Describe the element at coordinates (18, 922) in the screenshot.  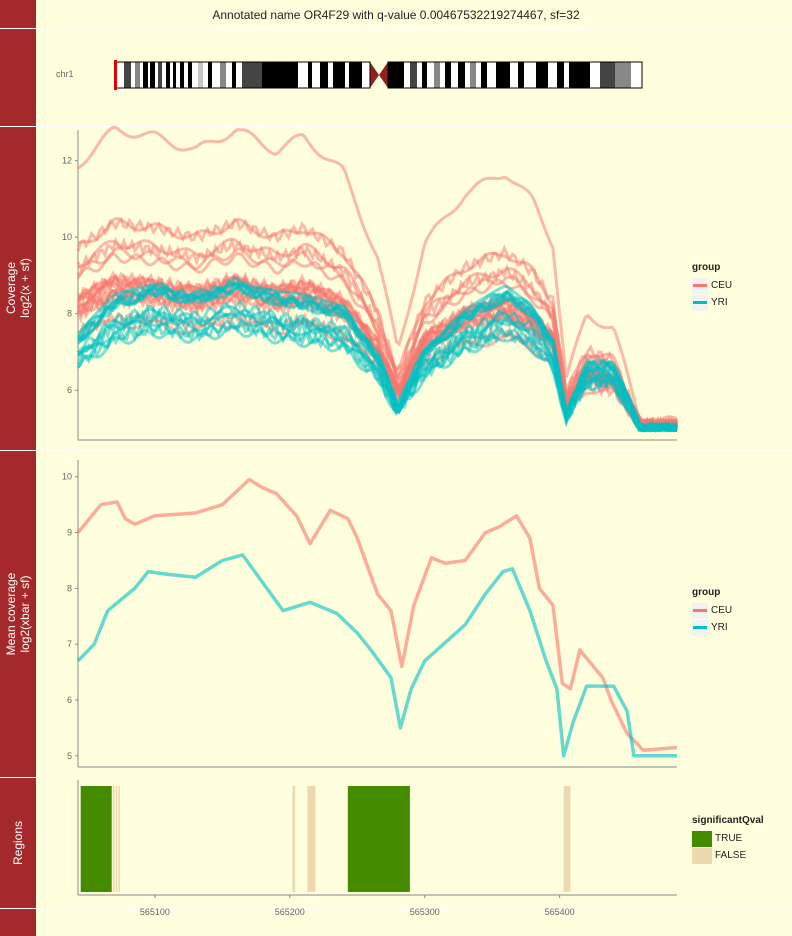
I see `bottom-strip` at that location.